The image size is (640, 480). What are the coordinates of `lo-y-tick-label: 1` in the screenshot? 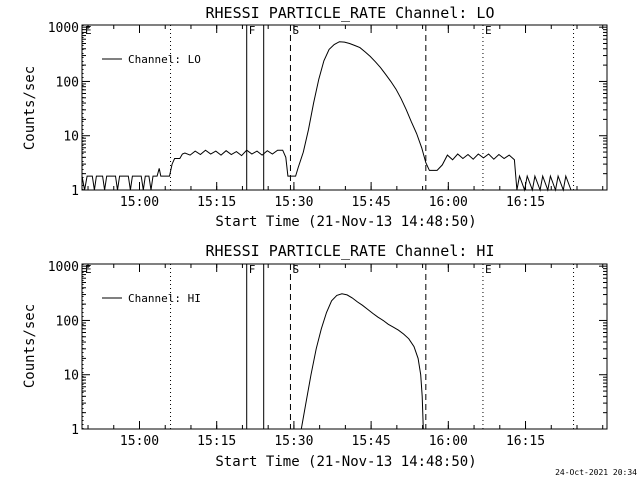 It's located at (75, 191).